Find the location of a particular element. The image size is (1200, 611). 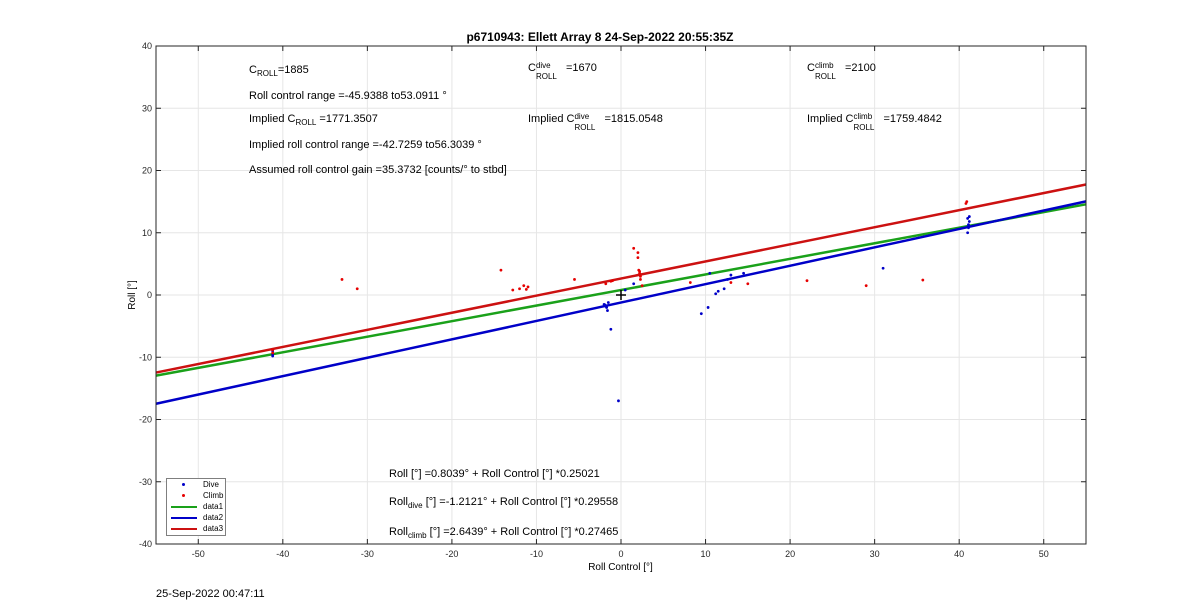

legend-data1-swatch is located at coordinates (184, 507).